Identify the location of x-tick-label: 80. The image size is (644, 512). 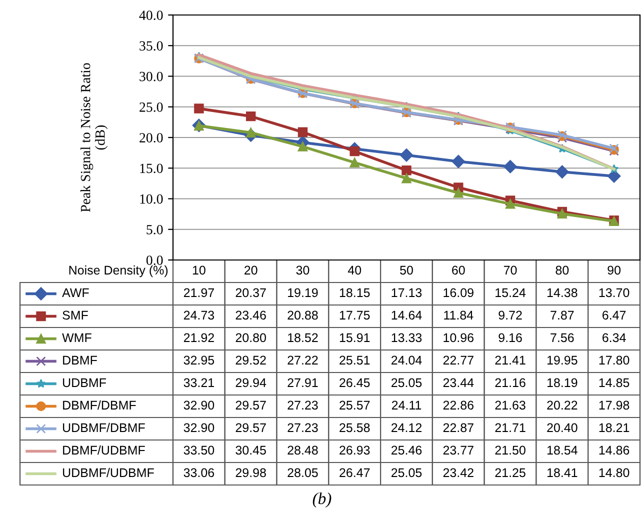
(562, 270).